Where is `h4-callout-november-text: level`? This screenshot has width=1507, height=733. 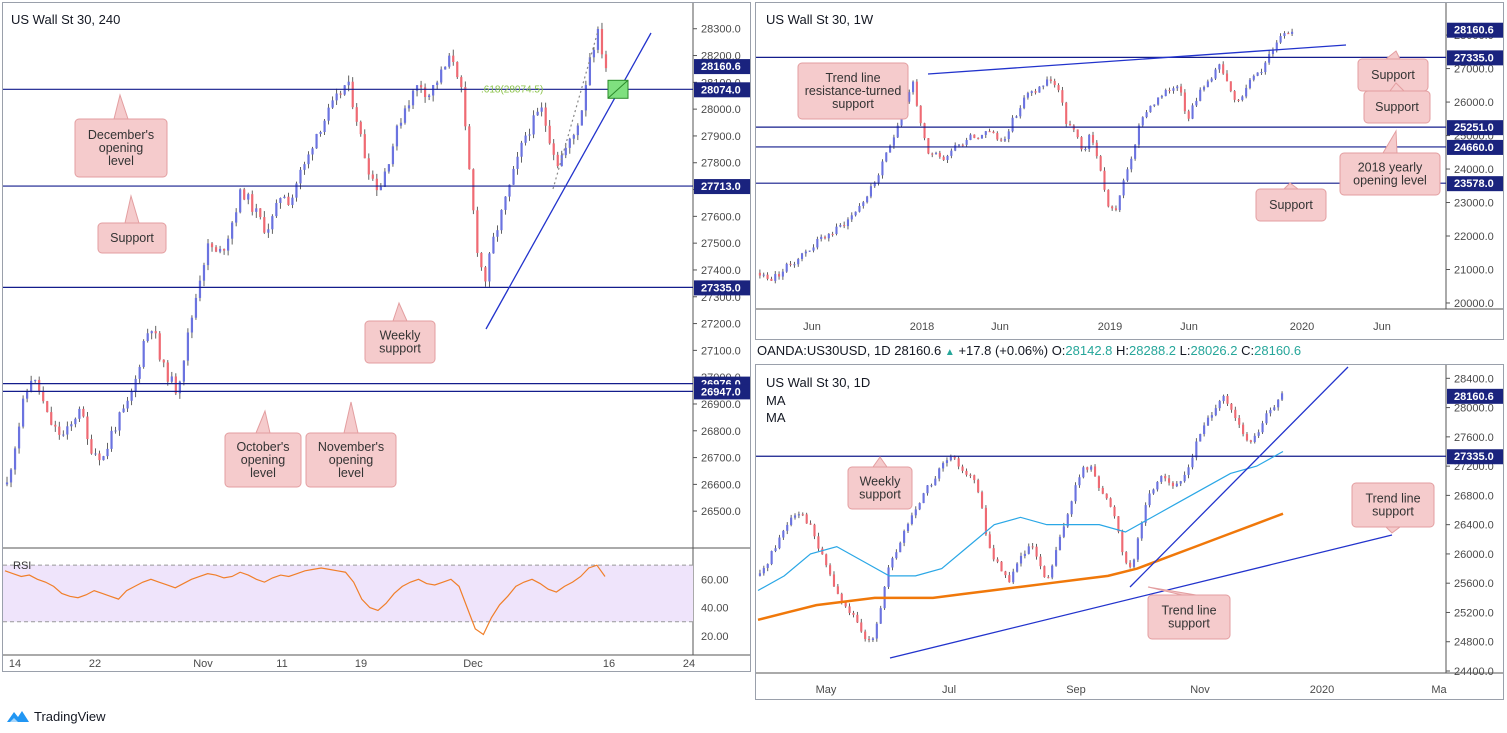 h4-callout-november-text: level is located at coordinates (351, 473).